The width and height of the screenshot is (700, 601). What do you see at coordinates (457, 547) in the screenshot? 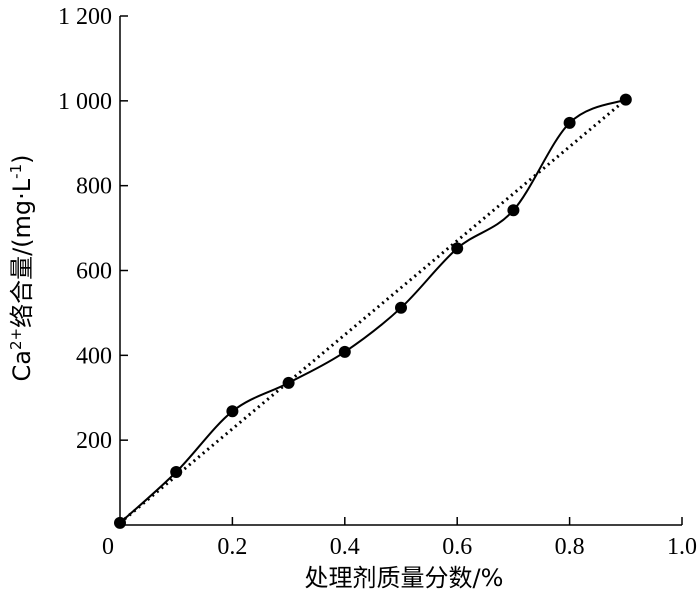
I see `x-tick-label: 0.6` at bounding box center [457, 547].